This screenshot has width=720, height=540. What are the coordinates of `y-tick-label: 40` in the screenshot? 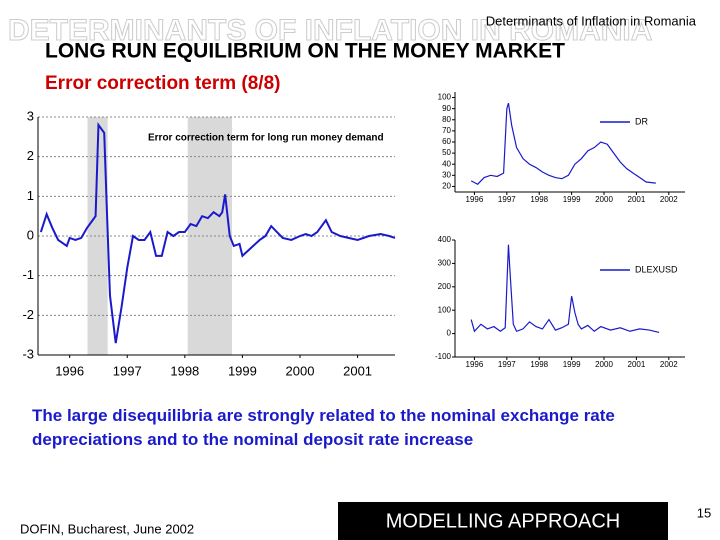 It's located at (446, 163).